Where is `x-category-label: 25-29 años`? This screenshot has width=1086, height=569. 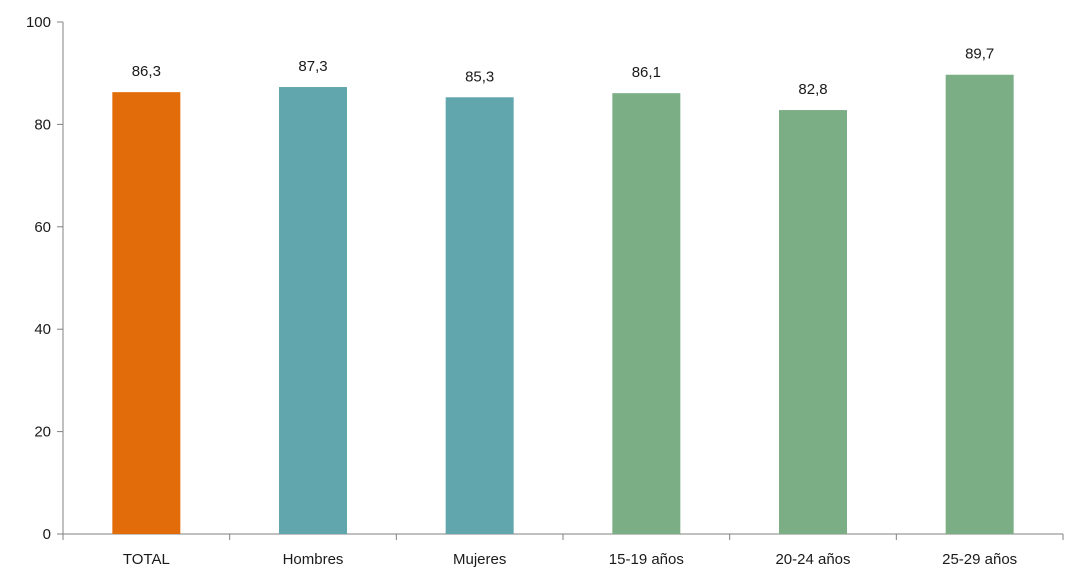
x-category-label: 25-29 años is located at coordinates (979, 559).